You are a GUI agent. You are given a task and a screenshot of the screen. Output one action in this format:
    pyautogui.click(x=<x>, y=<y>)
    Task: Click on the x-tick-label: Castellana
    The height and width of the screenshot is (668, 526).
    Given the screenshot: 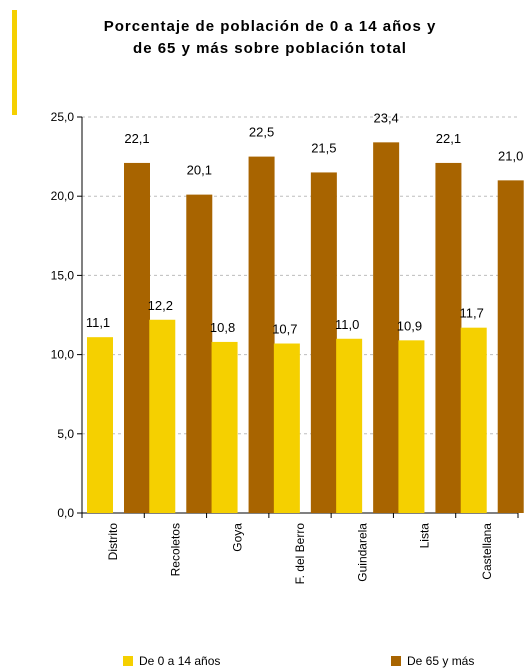 What is the action you would take?
    pyautogui.click(x=487, y=551)
    